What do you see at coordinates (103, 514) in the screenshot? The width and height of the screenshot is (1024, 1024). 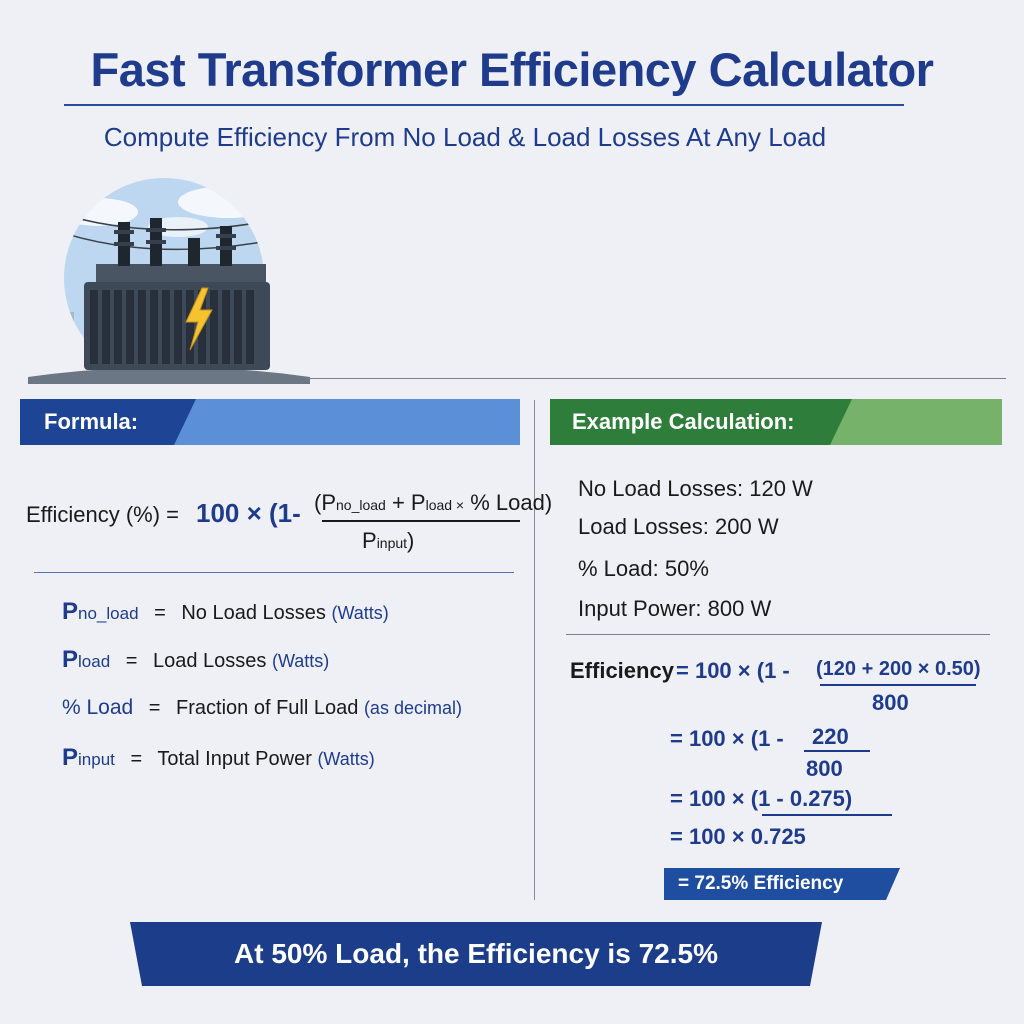 I see `formula-lhs: Efficiency (%) =` at bounding box center [103, 514].